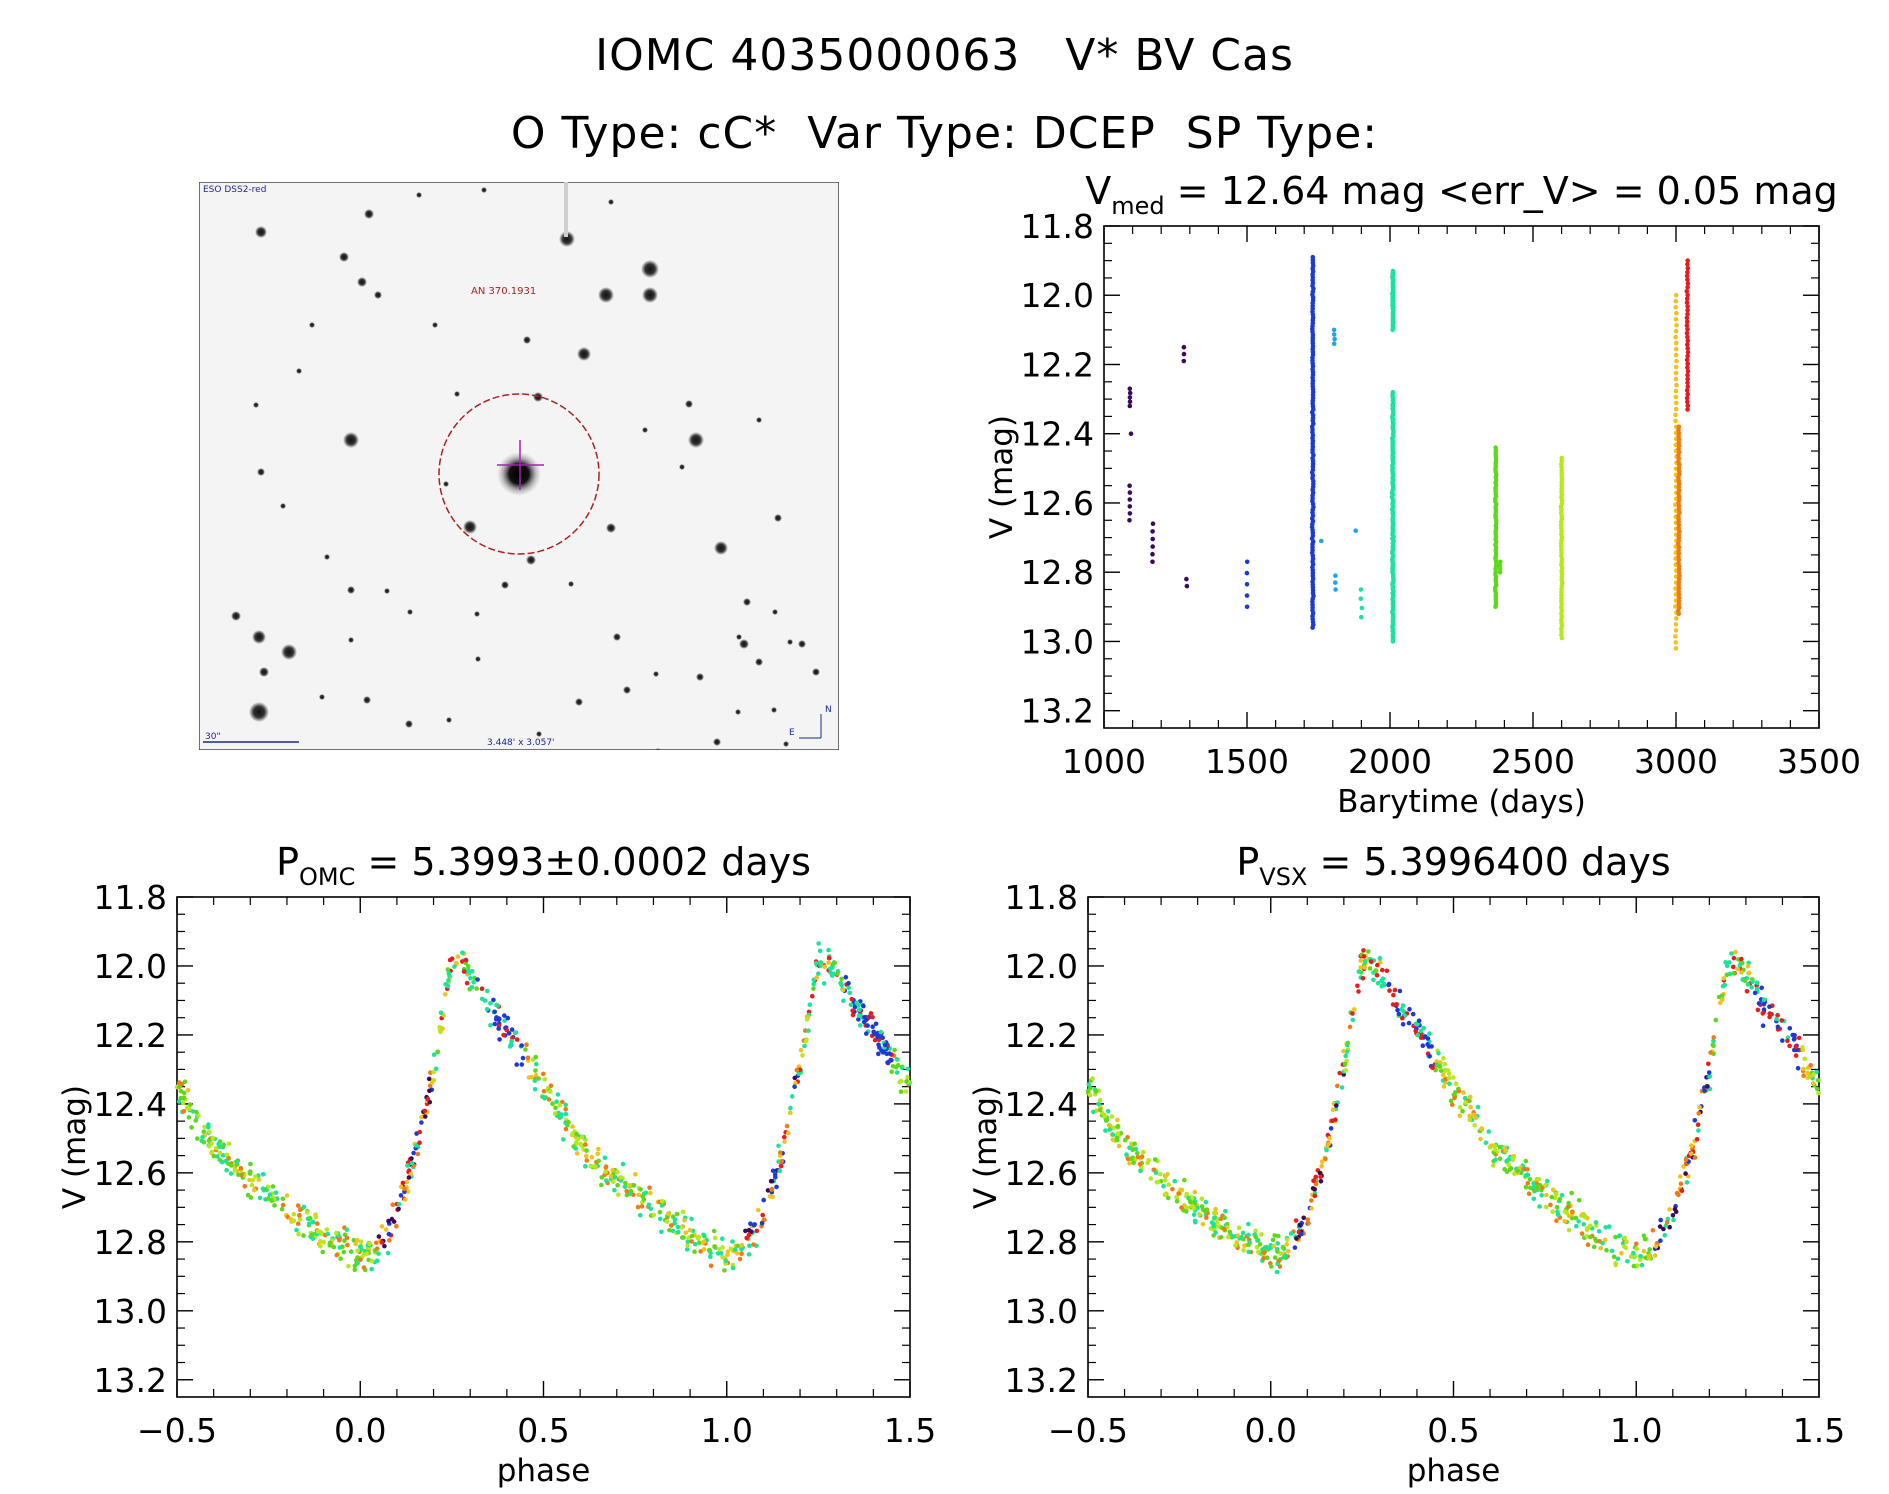 The height and width of the screenshot is (1494, 1889). What do you see at coordinates (1041, 1035) in the screenshot?
I see `phase-vsx-ytick-label: 12.2` at bounding box center [1041, 1035].